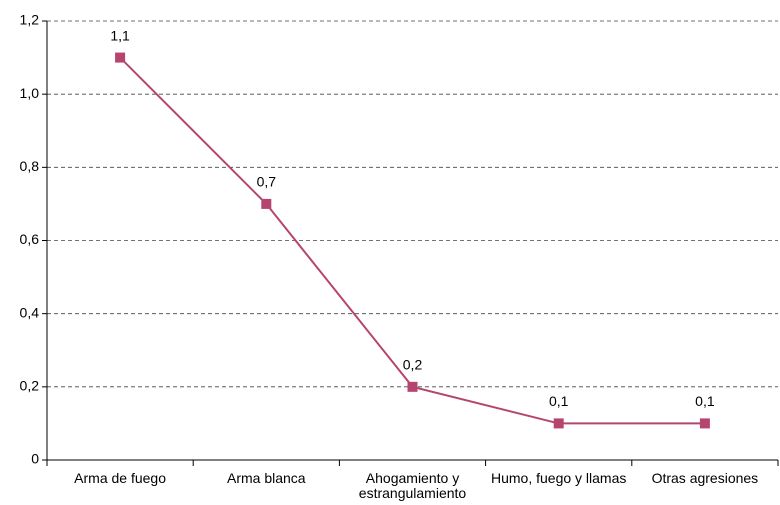 This screenshot has width=780, height=505. What do you see at coordinates (30, 239) in the screenshot?
I see `y-tick-label: 0,6` at bounding box center [30, 239].